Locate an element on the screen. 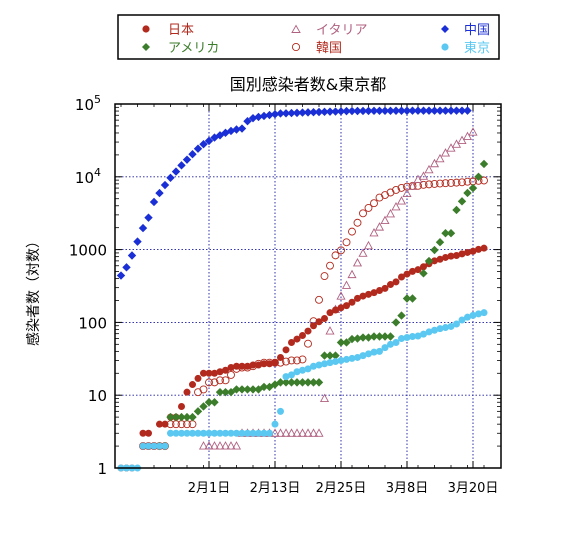 Image resolution: width=576 pixels, height=540 pixels. y-tick-label: 105 is located at coordinates (88, 103).